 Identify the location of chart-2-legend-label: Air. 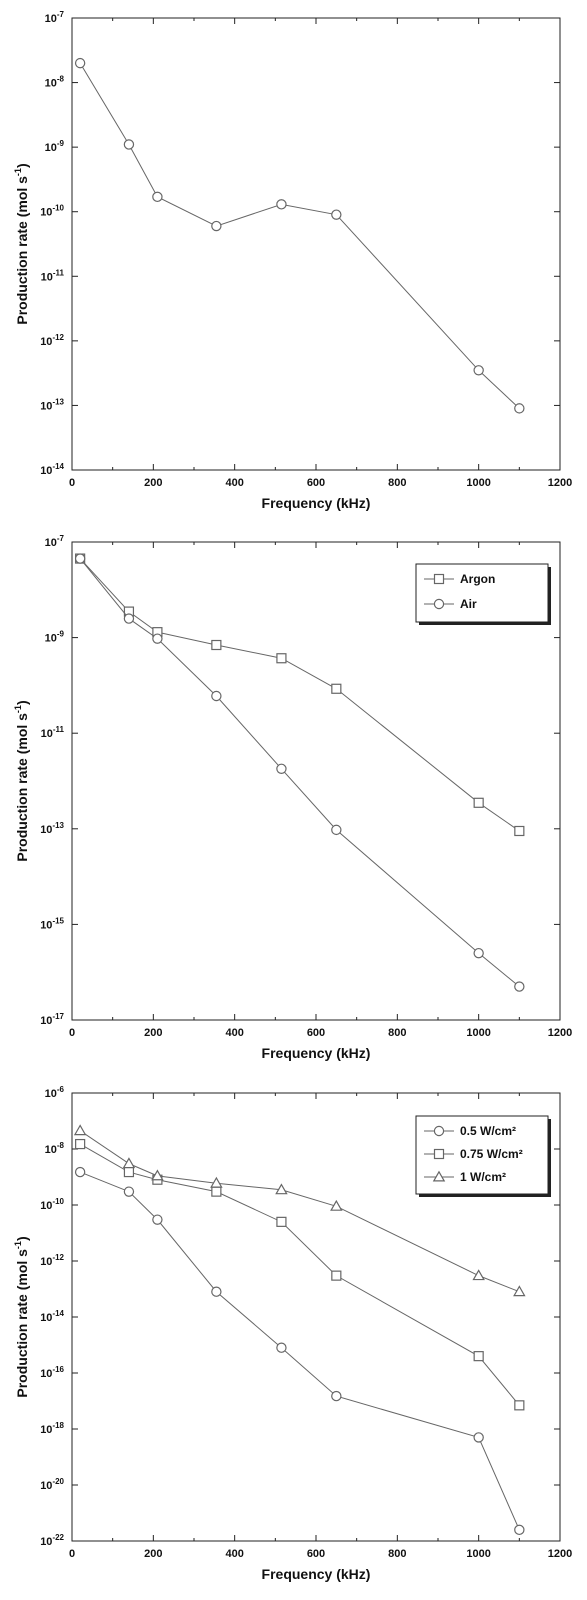
(468, 604).